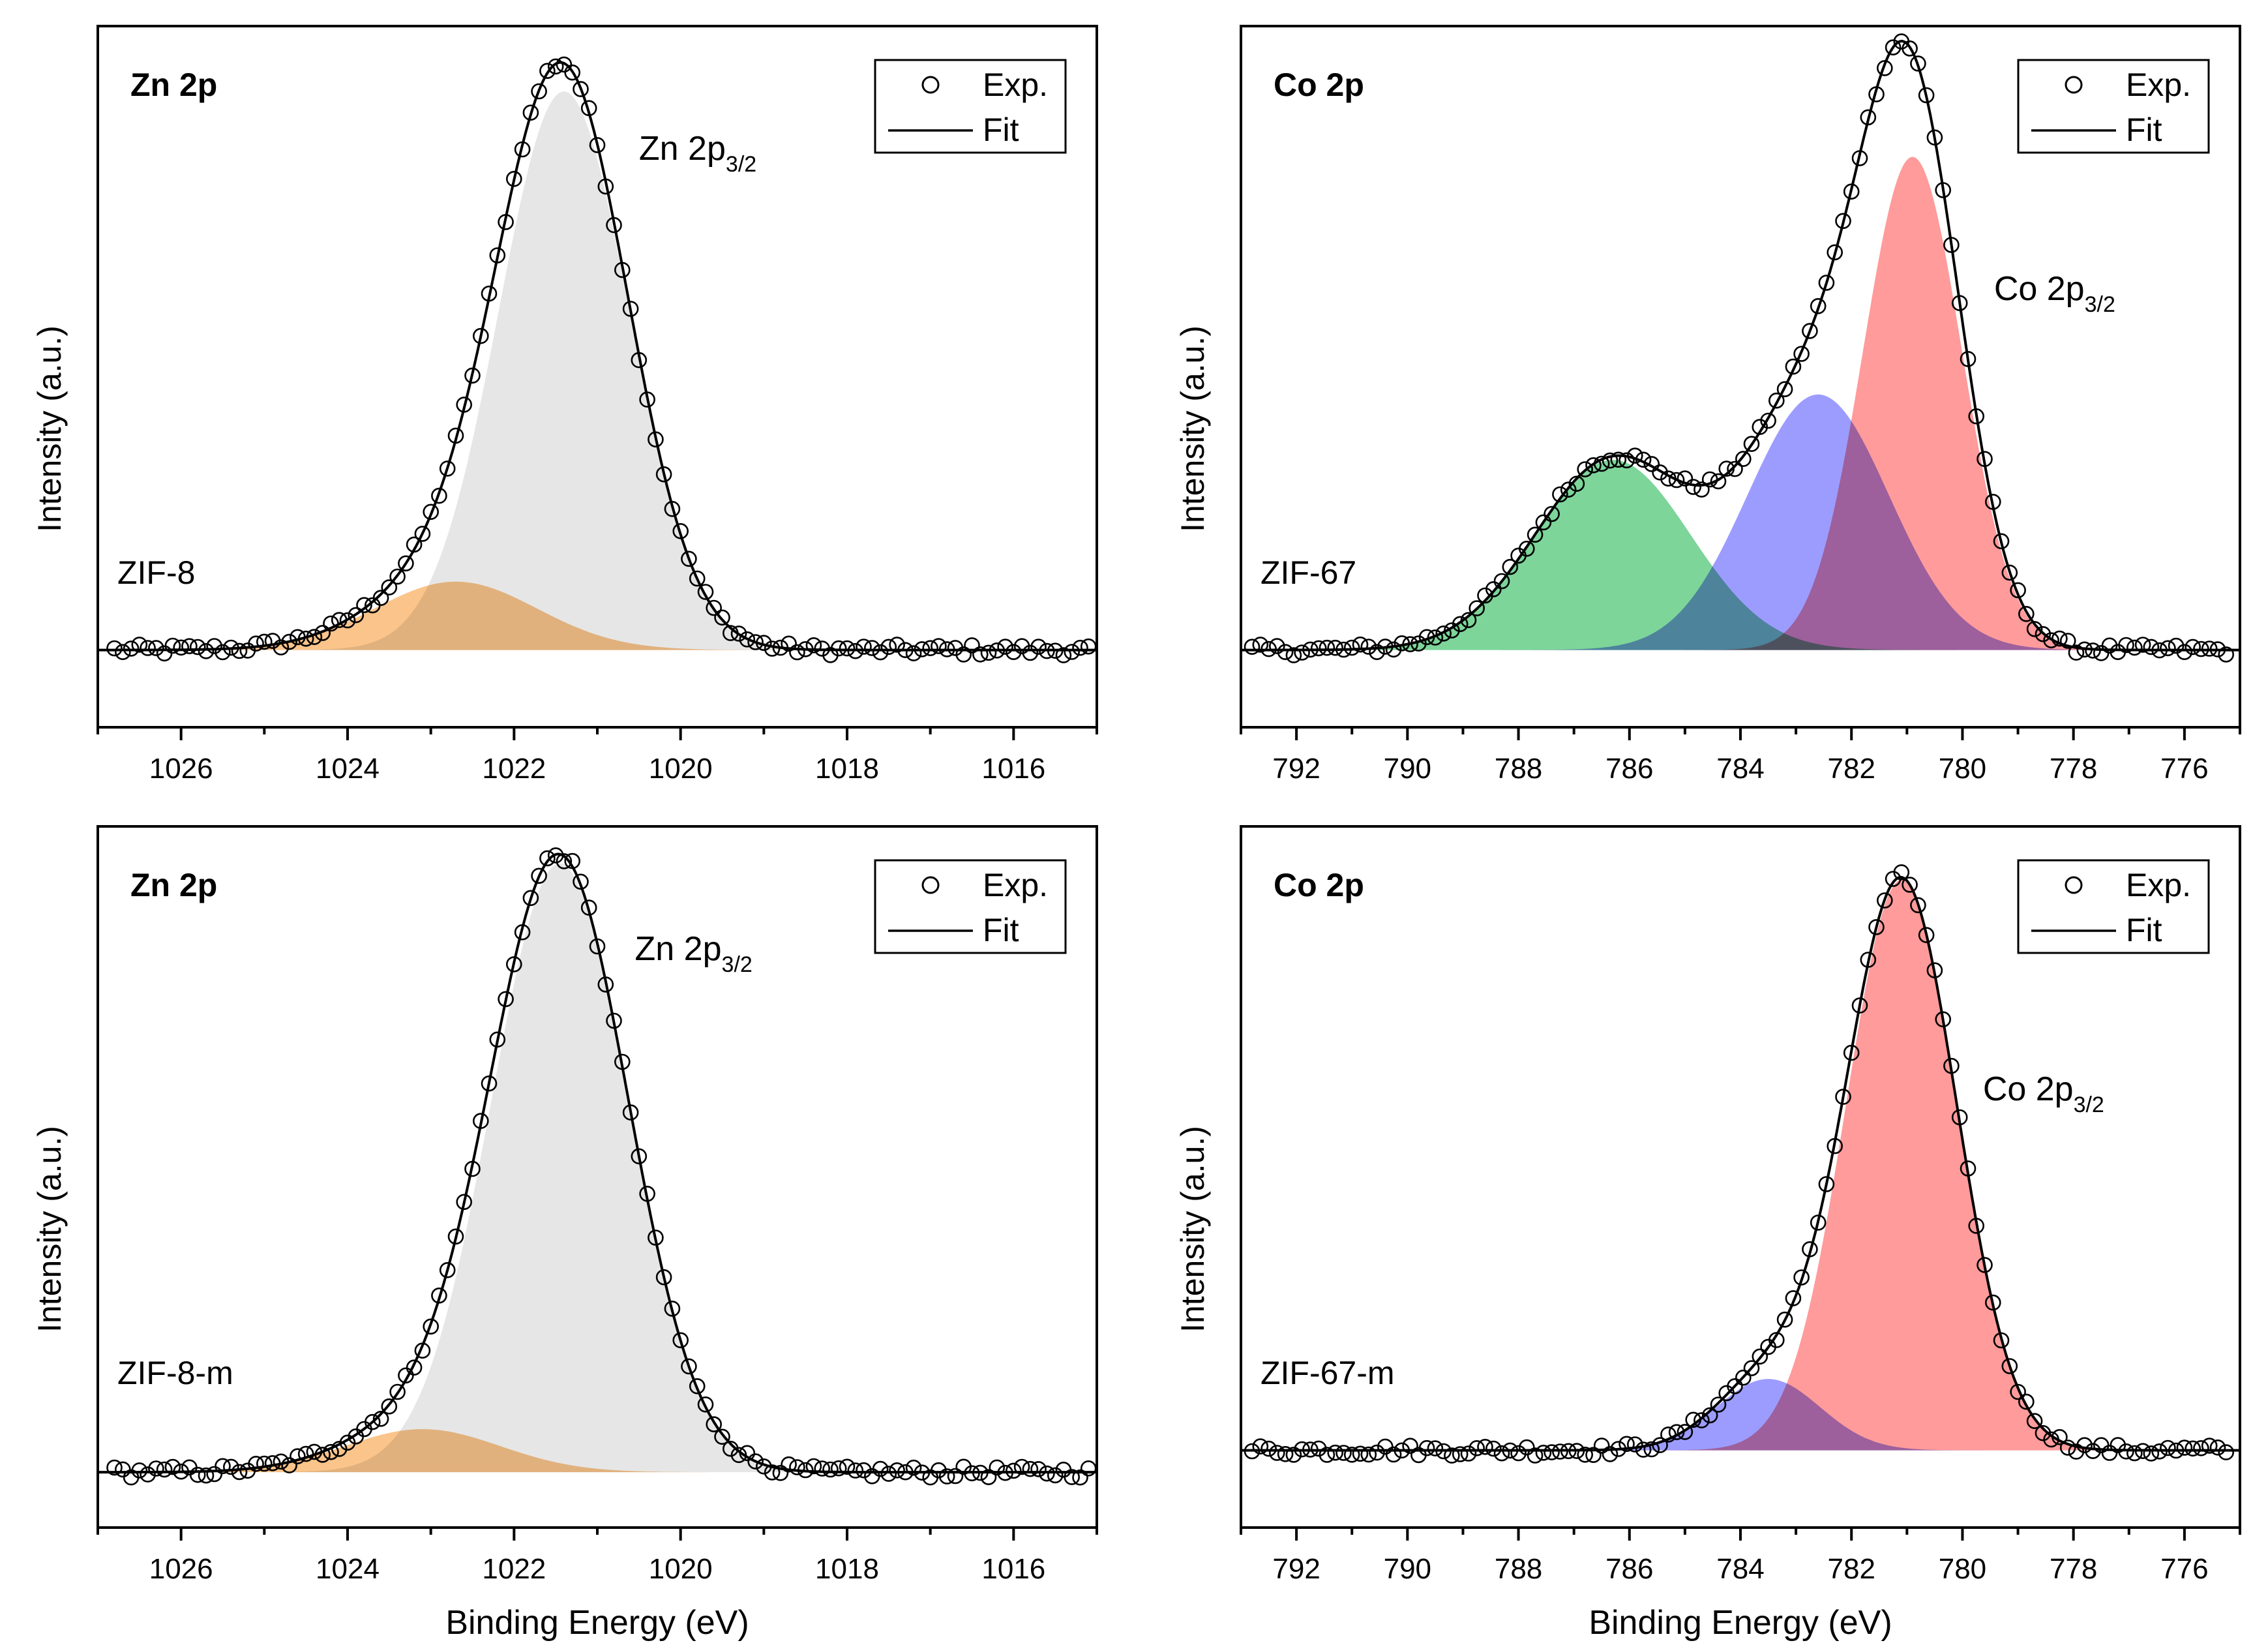  I want to click on x-tick-label: 1016, so click(1013, 1569).